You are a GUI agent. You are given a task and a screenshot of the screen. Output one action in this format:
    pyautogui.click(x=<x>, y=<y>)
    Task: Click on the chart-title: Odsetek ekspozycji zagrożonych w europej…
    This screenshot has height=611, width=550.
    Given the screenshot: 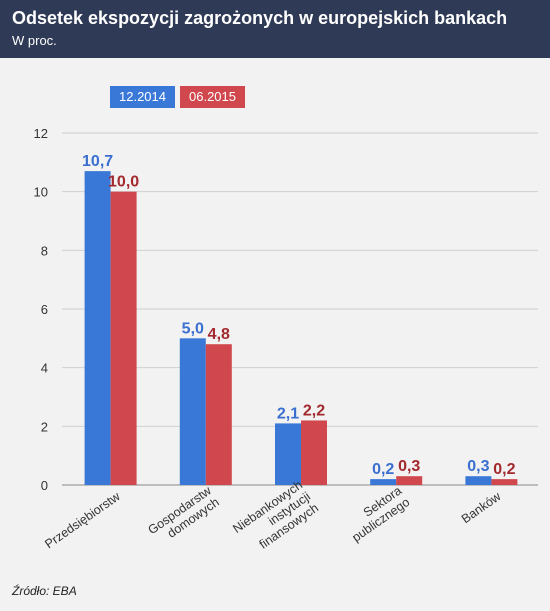 What is the action you would take?
    pyautogui.click(x=260, y=18)
    